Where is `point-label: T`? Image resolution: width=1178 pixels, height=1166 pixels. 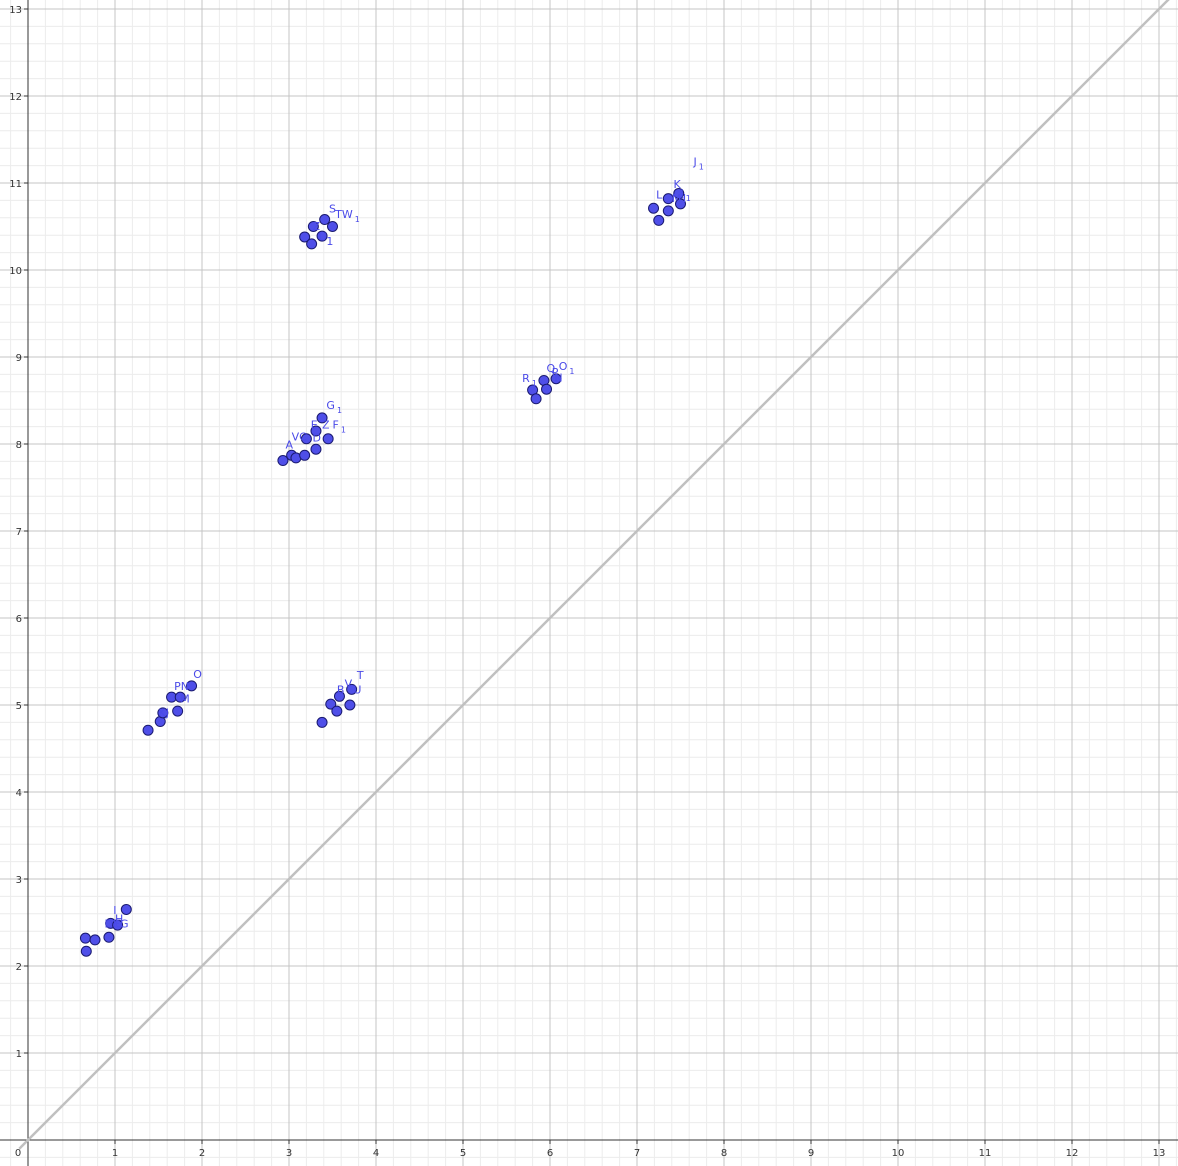 point-label: T is located at coordinates (360, 675).